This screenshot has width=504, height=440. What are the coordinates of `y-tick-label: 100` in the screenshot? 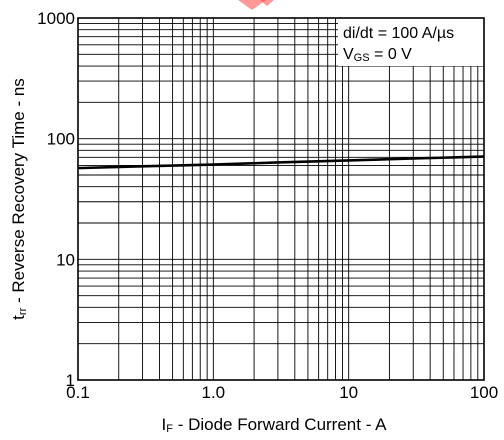 It's located at (61, 139).